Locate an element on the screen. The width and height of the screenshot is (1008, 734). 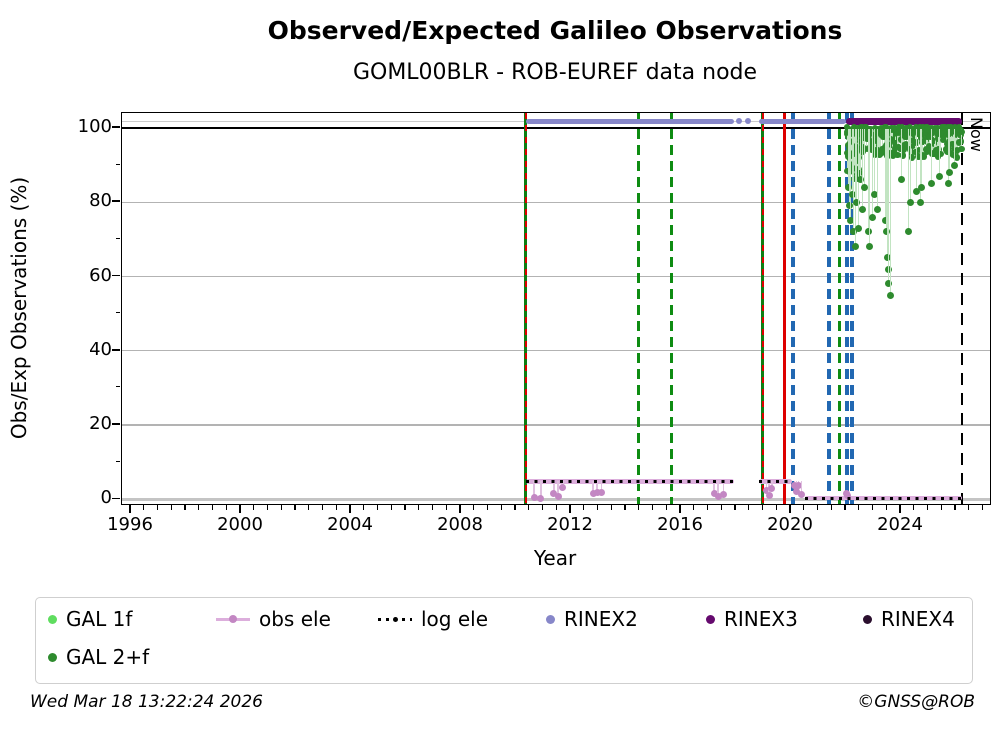
y-tick-label: 80 is located at coordinates (100, 201).